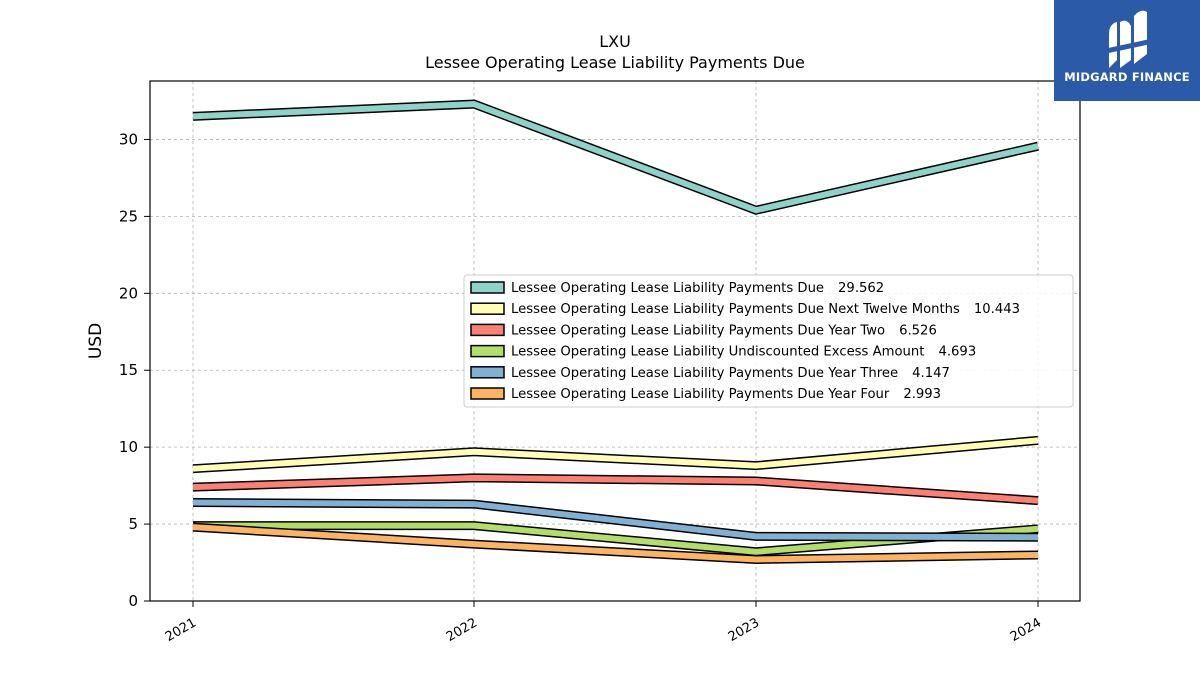 Image resolution: width=1200 pixels, height=675 pixels. What do you see at coordinates (918, 330) in the screenshot?
I see `legend-entry-value: 6.526` at bounding box center [918, 330].